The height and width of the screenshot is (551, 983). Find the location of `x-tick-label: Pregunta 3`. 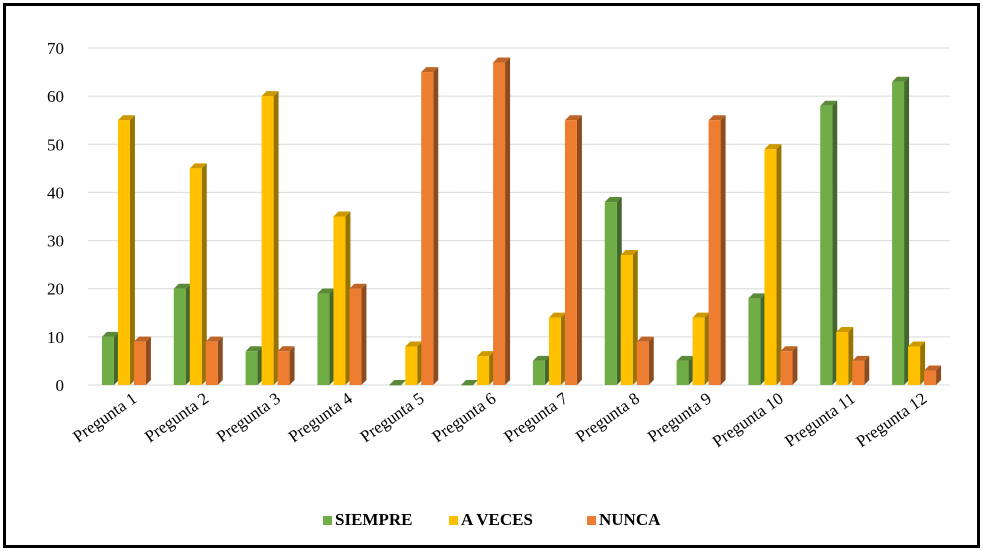

x-tick-label: Pregunta 3 is located at coordinates (248, 418).